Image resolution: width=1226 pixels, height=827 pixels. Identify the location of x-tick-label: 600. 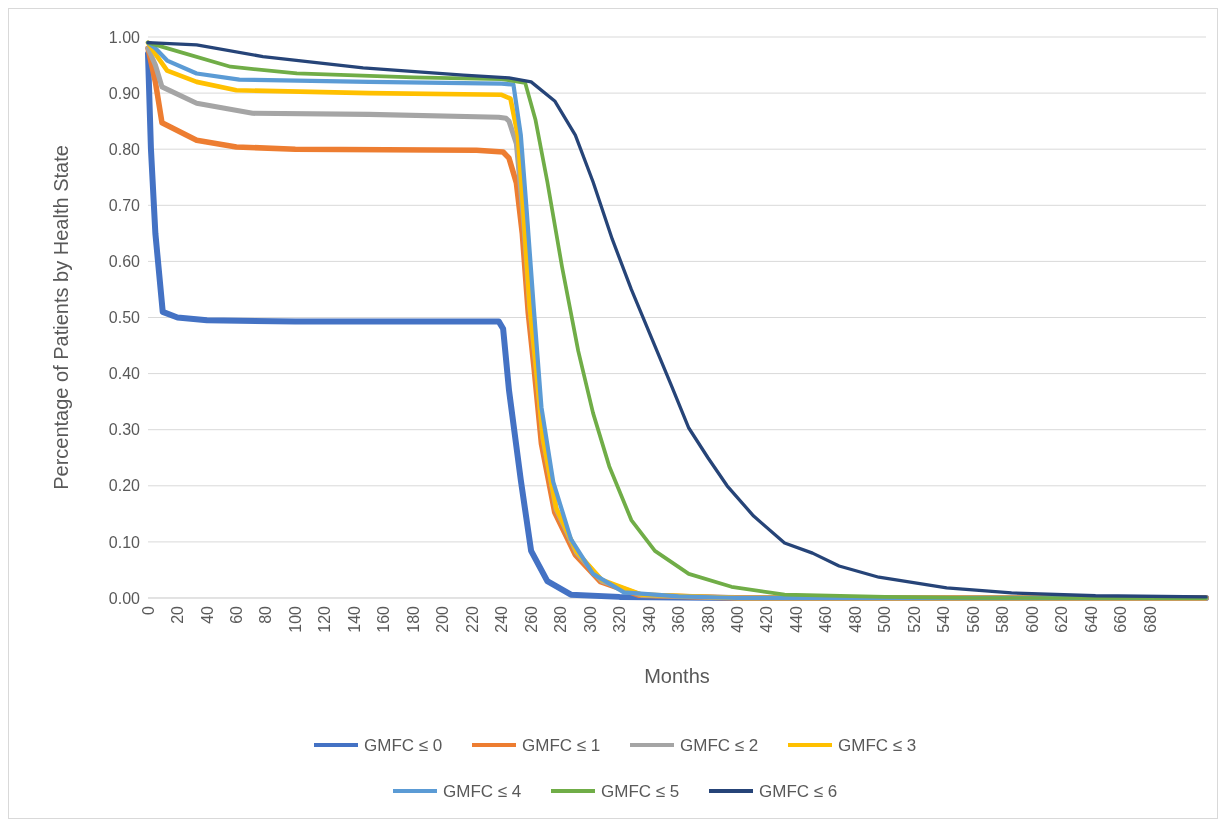
(1032, 619).